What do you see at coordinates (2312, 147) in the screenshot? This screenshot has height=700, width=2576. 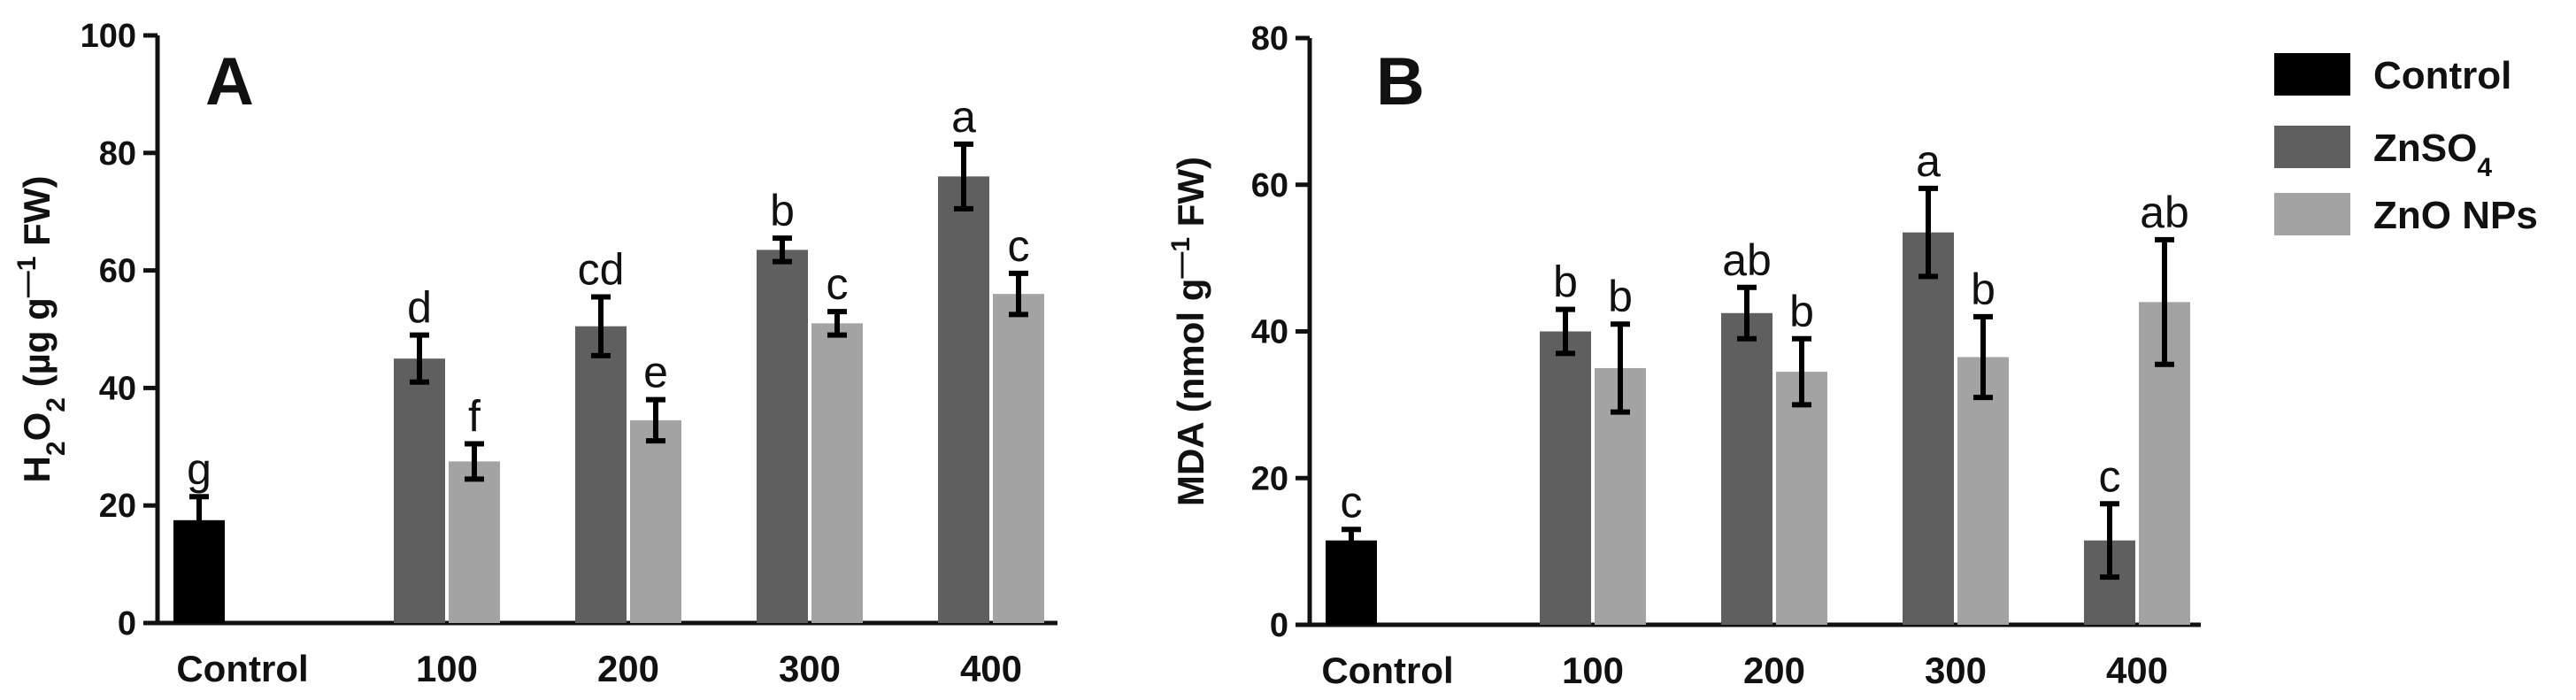 I see `legend-swatch-znso4` at bounding box center [2312, 147].